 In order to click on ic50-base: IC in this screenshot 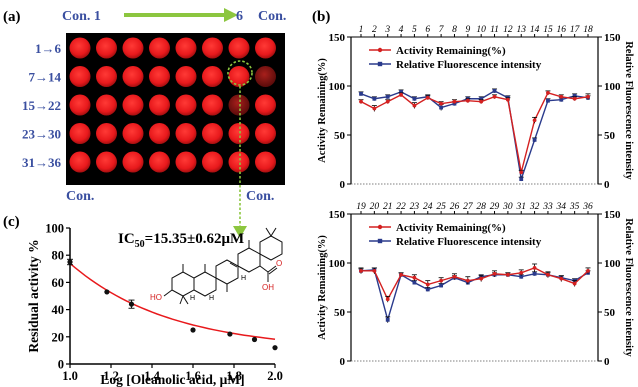, I will do `click(126, 239)`.